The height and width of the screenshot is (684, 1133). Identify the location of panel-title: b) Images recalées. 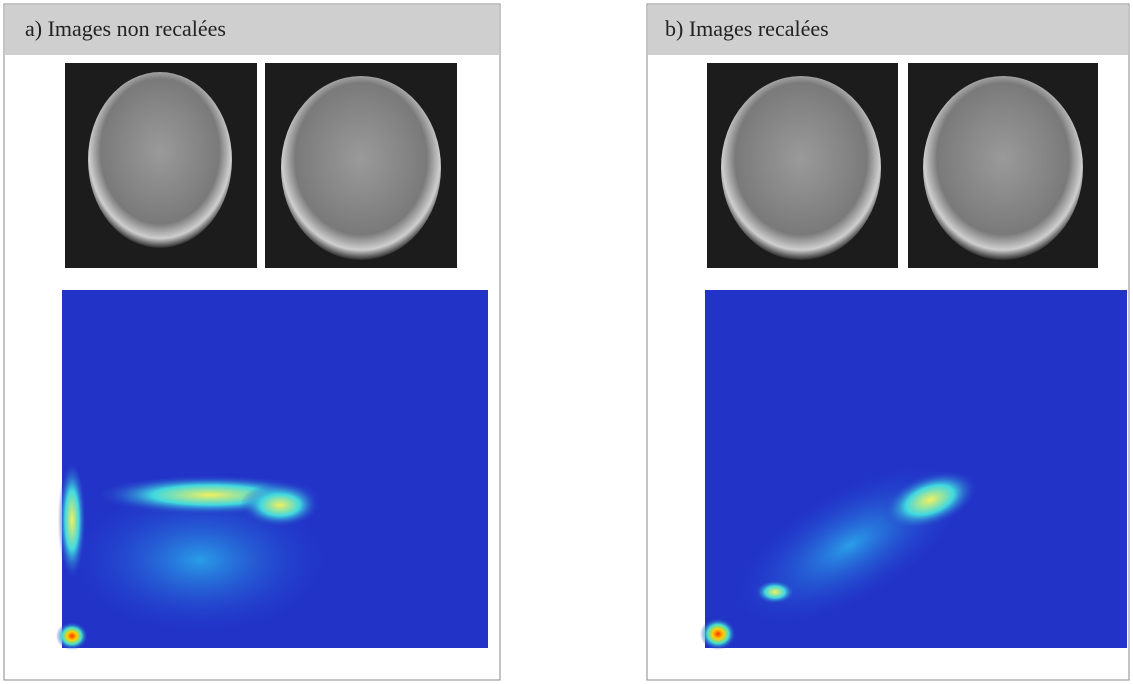
(747, 28).